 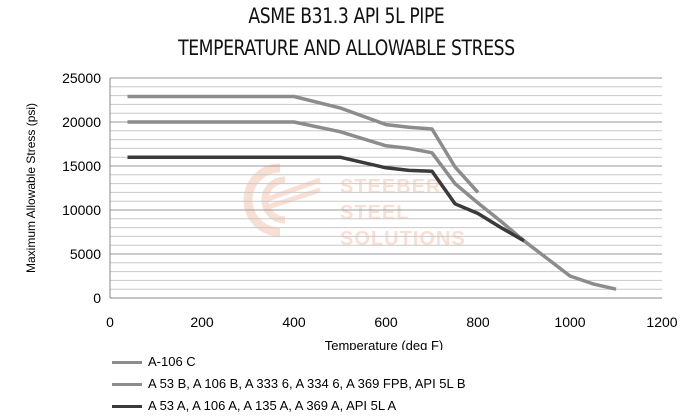 I want to click on x-tick-label: 800, so click(x=478, y=322).